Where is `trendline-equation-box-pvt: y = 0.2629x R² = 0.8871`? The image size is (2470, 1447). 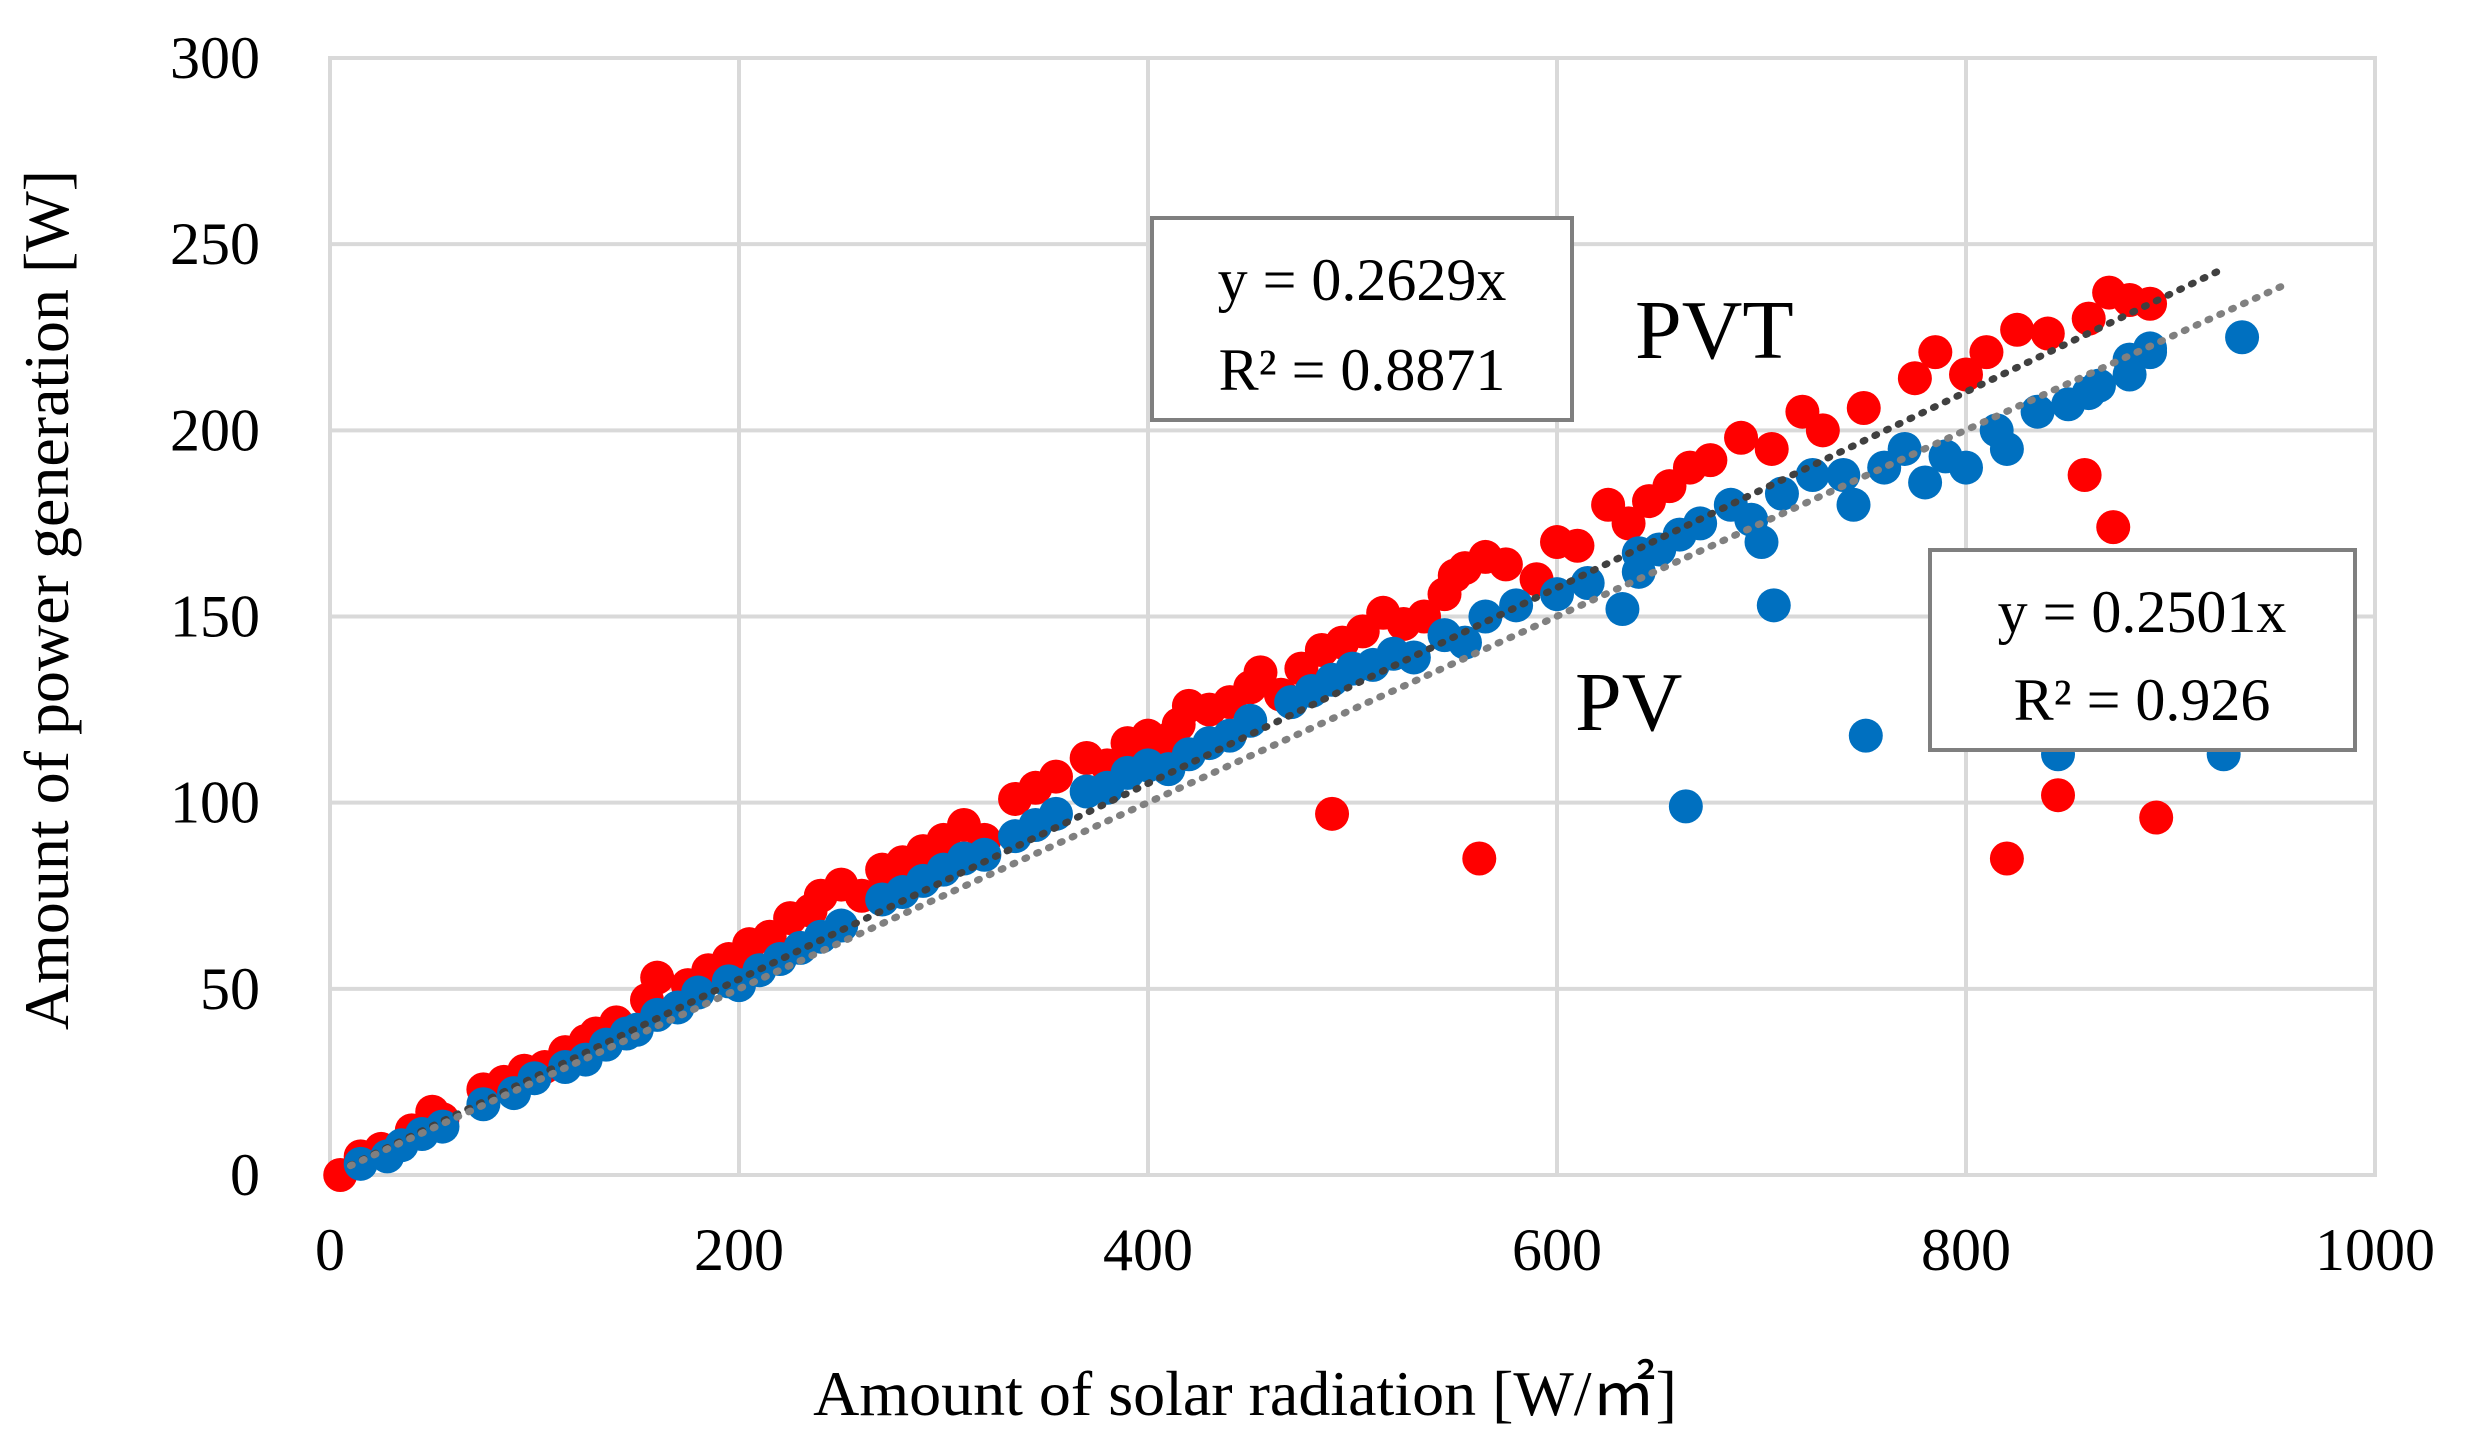 trendline-equation-box-pvt: y = 0.2629x R² = 0.8871 is located at coordinates (1362, 319).